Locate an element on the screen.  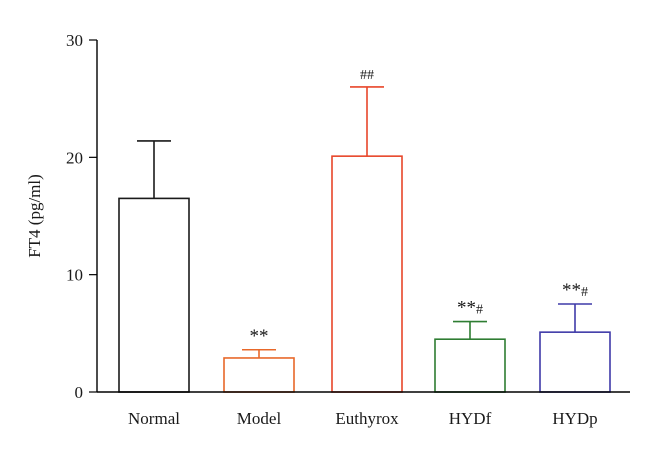
x-category-label: HYDf is located at coordinates (470, 418).